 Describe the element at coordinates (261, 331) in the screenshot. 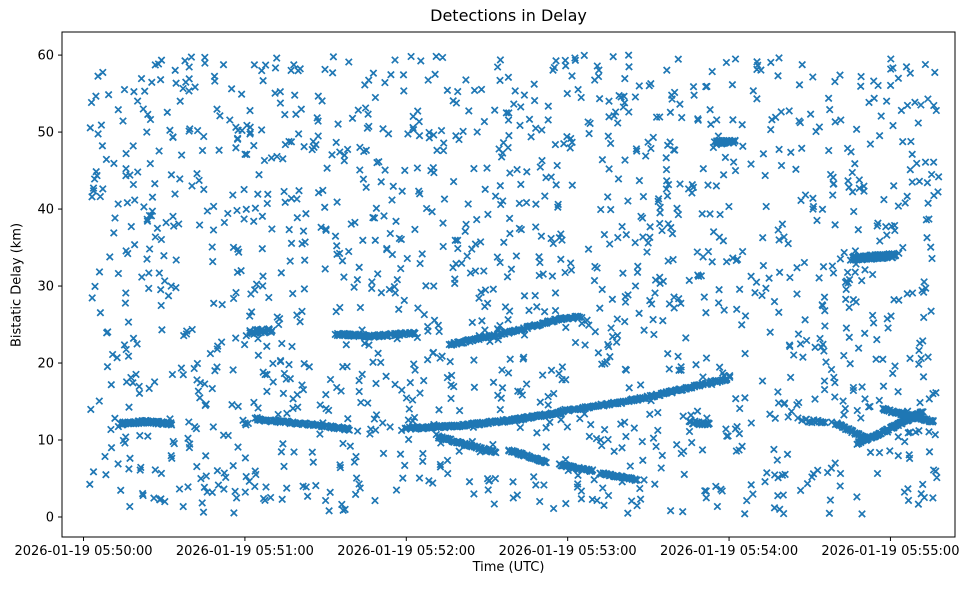

I see `cluster-24km` at that location.